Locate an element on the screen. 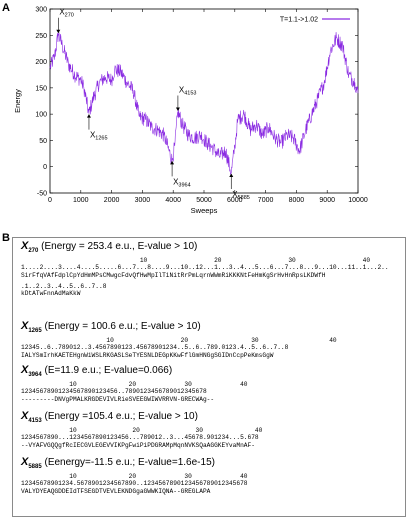 The width and height of the screenshot is (415, 524). entry-header: (Energy =105.4 e.u.; E-value > 10) is located at coordinates (121, 416).